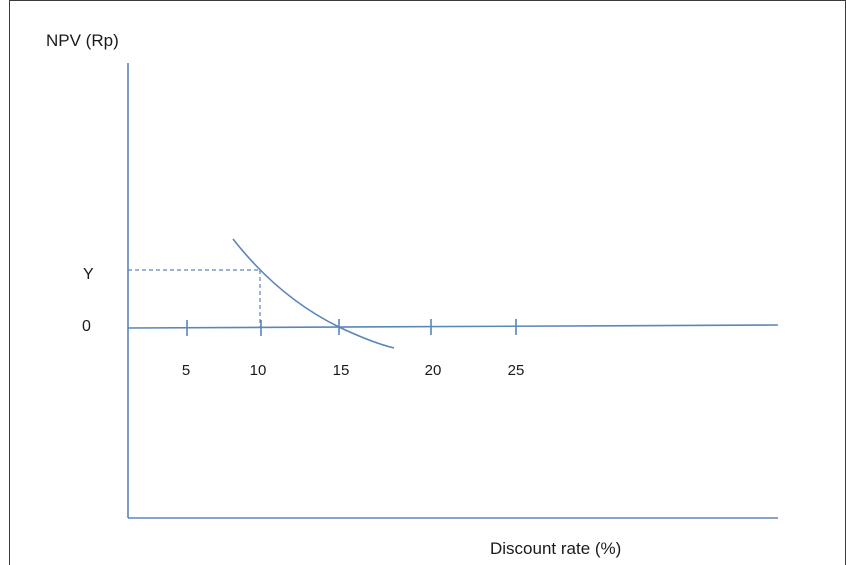 This screenshot has height=565, width=846. Describe the element at coordinates (186, 370) in the screenshot. I see `tick-label-5: 5` at that location.